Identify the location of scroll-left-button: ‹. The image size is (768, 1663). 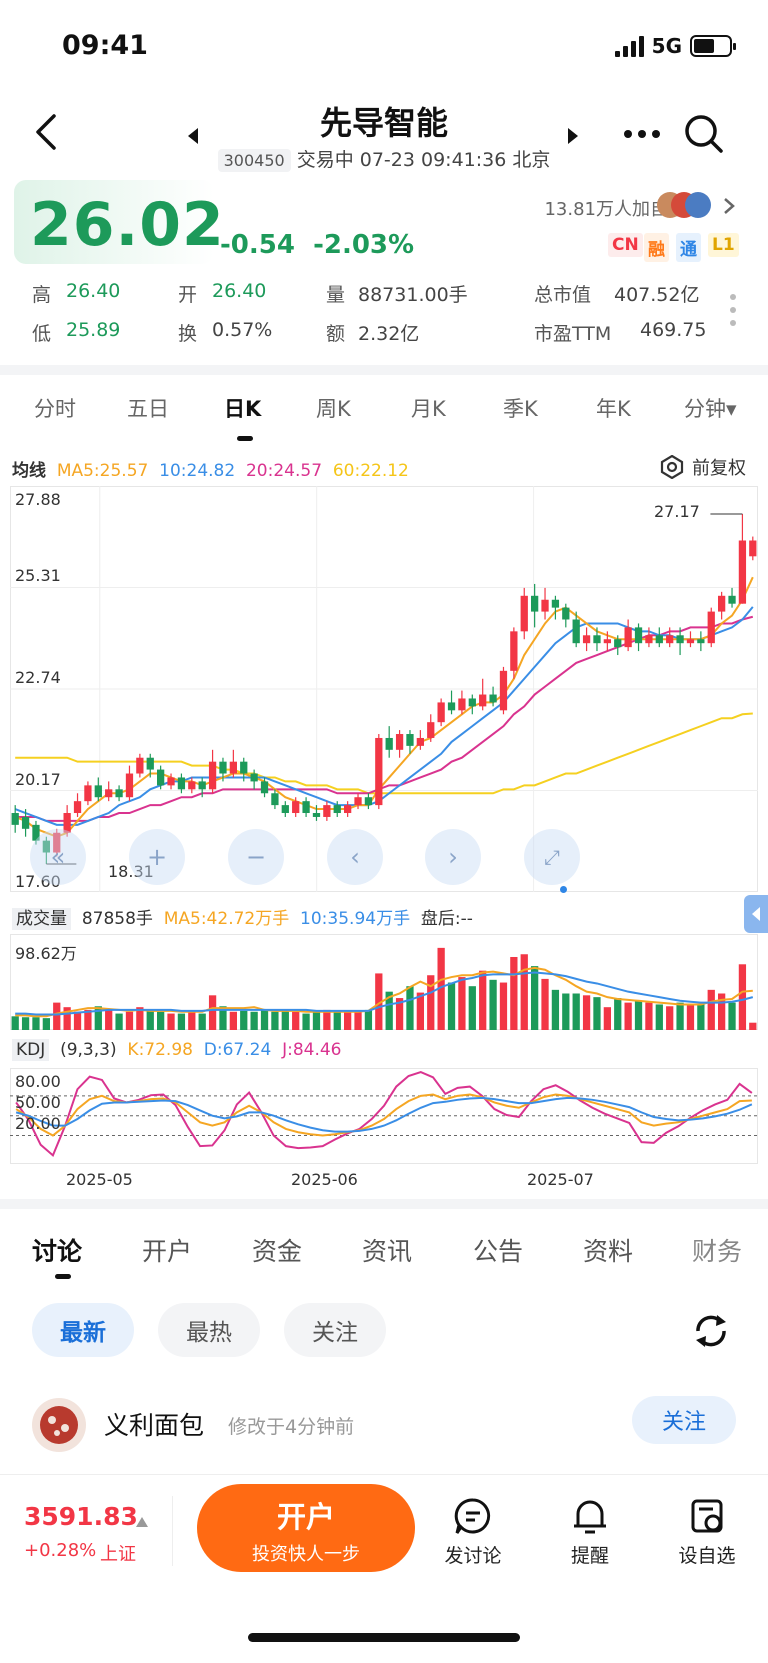
(355, 857).